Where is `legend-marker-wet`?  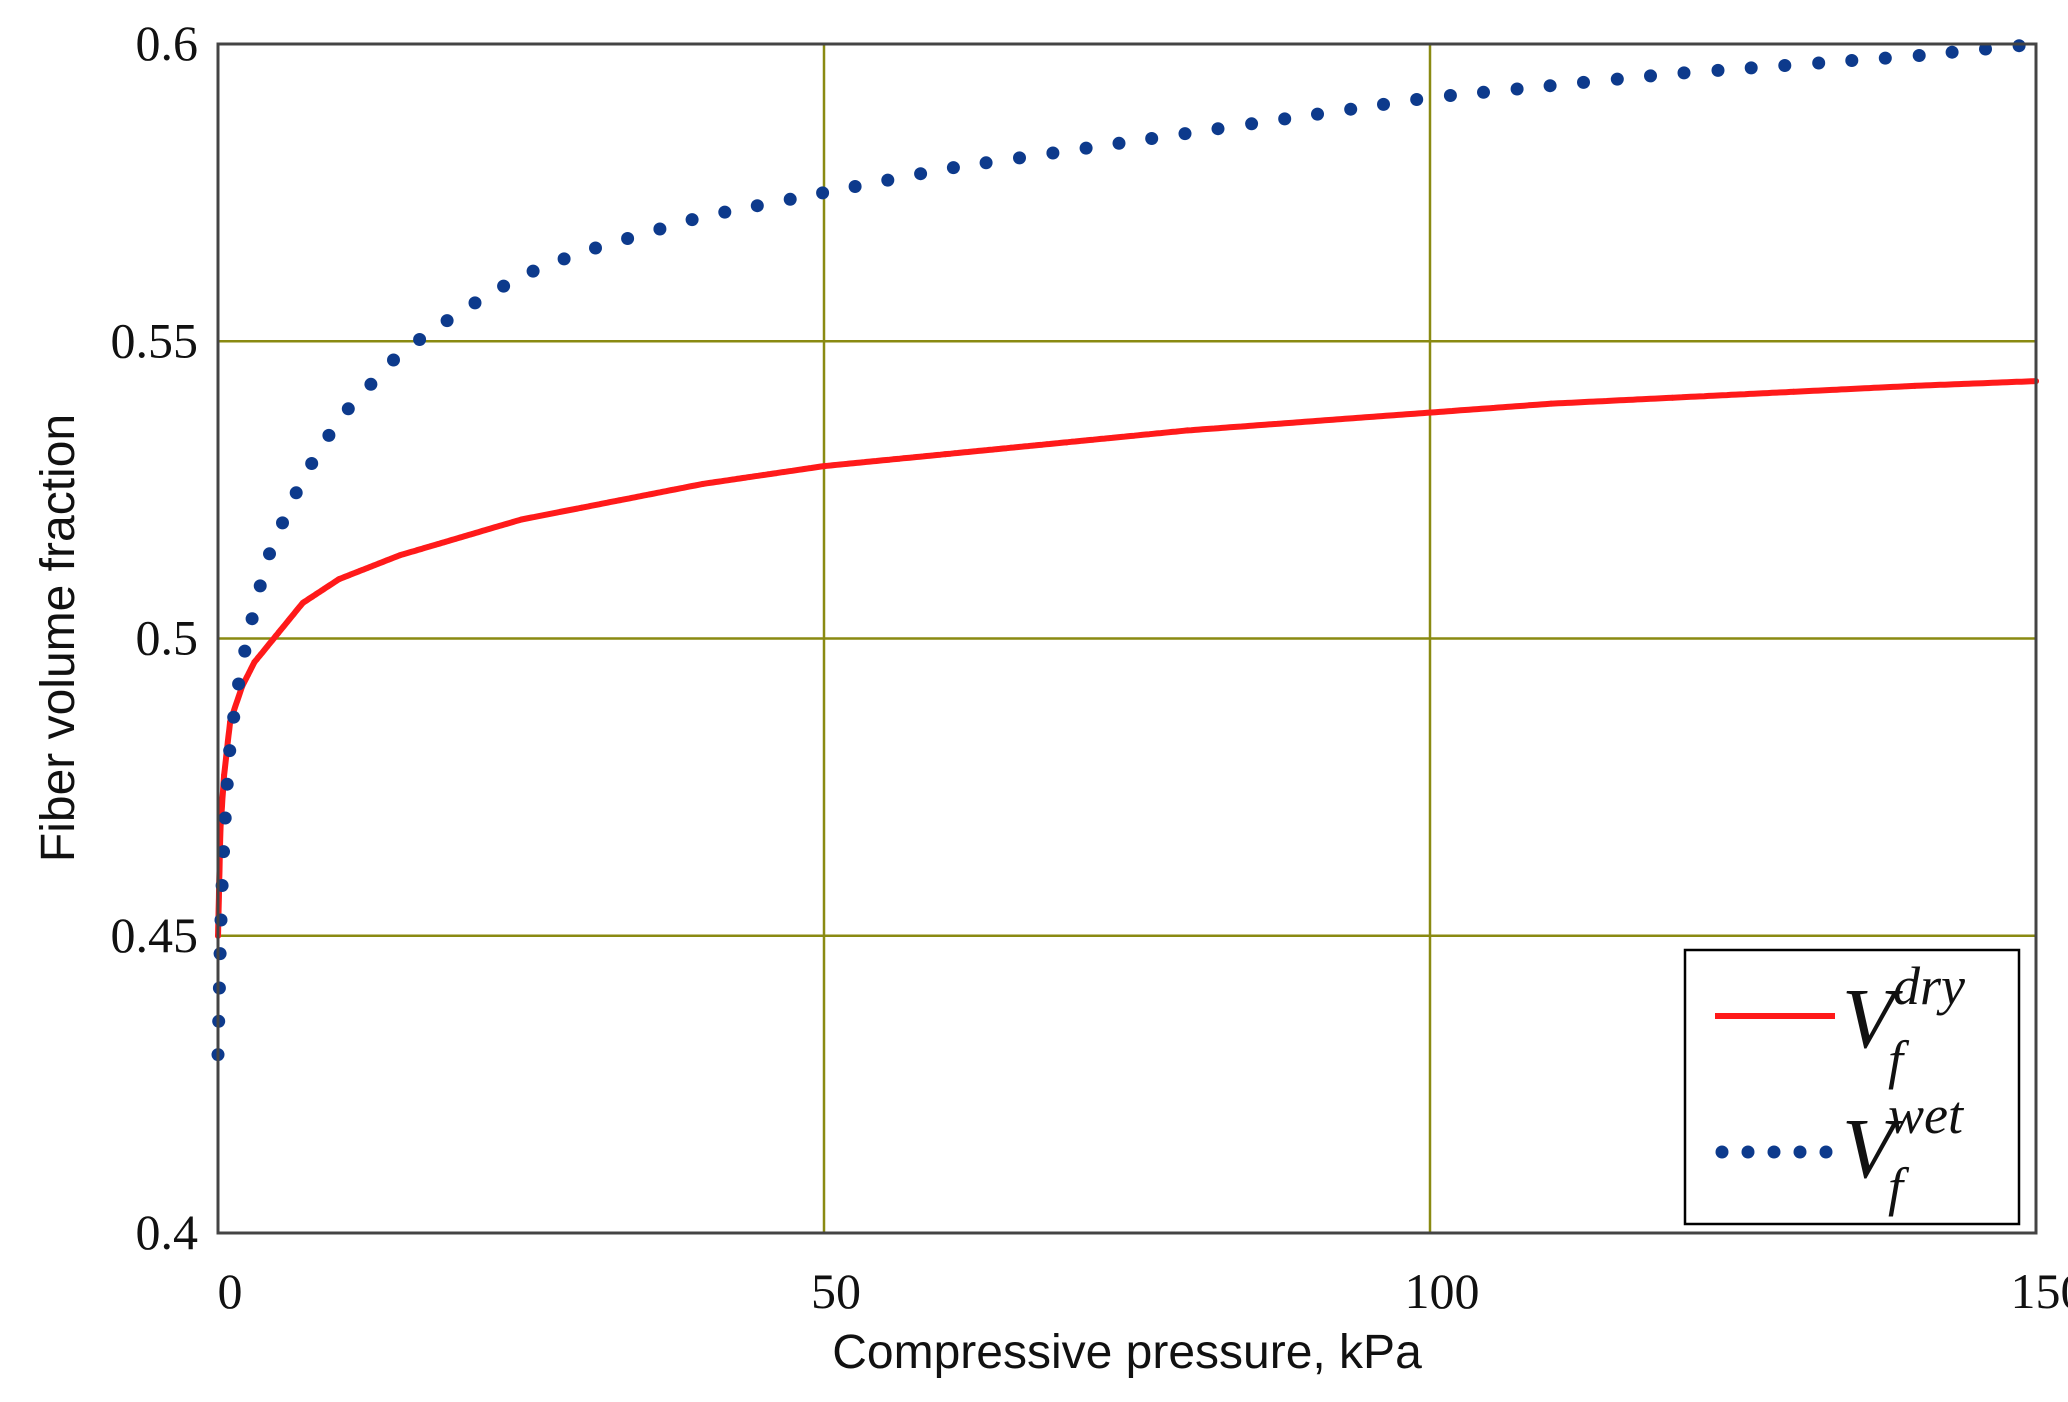 legend-marker-wet is located at coordinates (1774, 1152).